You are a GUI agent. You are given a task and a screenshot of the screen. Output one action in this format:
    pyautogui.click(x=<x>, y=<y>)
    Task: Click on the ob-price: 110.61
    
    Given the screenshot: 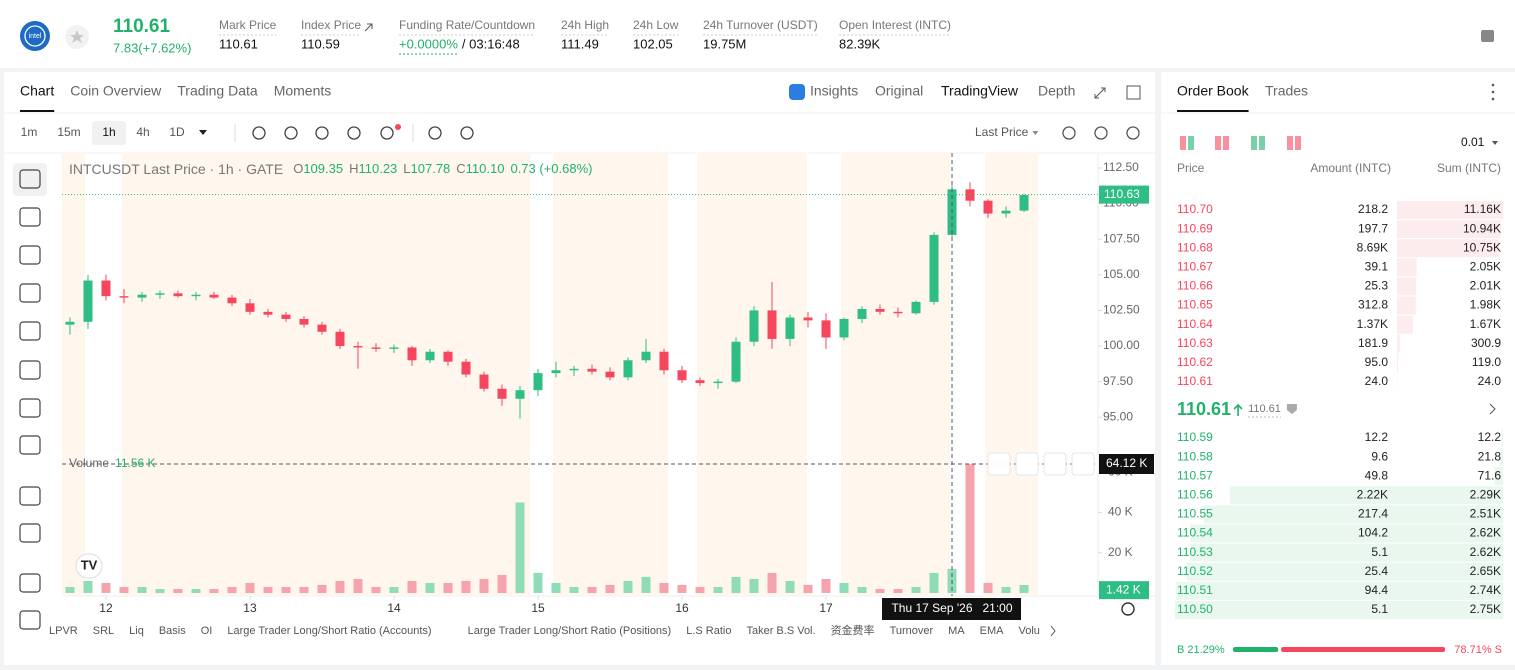 What is the action you would take?
    pyautogui.click(x=1195, y=381)
    